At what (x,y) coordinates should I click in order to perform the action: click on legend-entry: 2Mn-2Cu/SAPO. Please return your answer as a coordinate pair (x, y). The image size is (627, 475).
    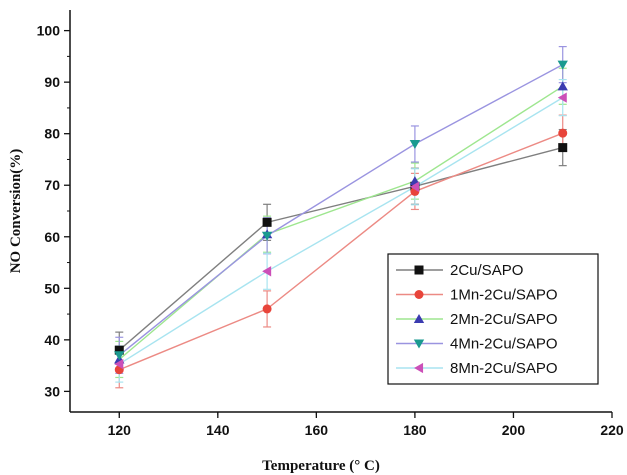
    Looking at the image, I should click on (477, 319).